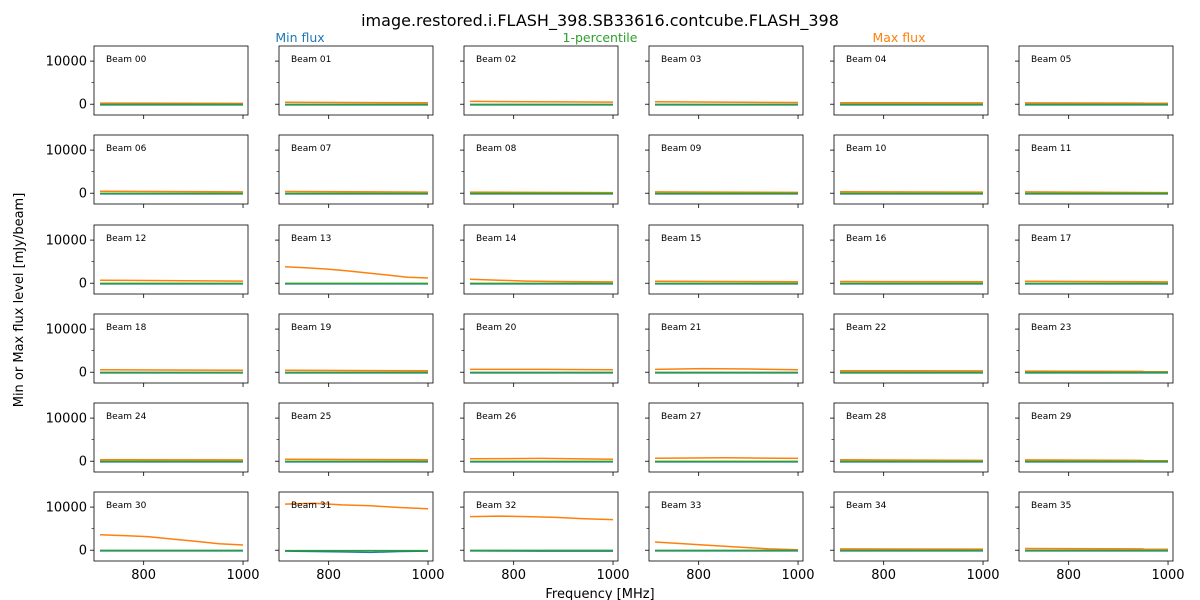 This screenshot has width=1200, height=600. Describe the element at coordinates (681, 328) in the screenshot. I see `panel-label: Beam 21` at that location.